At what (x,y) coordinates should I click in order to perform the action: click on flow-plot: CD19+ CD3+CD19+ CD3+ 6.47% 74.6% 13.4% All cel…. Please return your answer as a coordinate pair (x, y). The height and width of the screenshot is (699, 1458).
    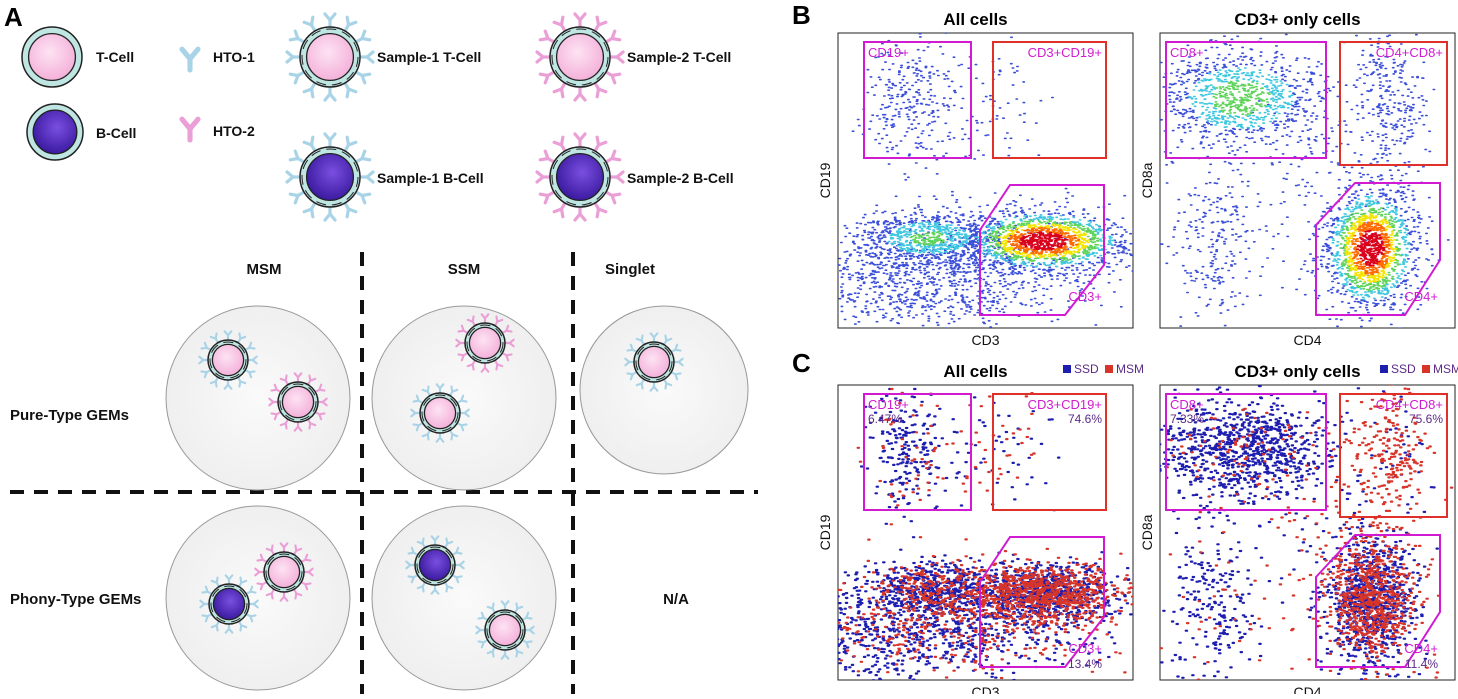
    Looking at the image, I should click on (980, 530).